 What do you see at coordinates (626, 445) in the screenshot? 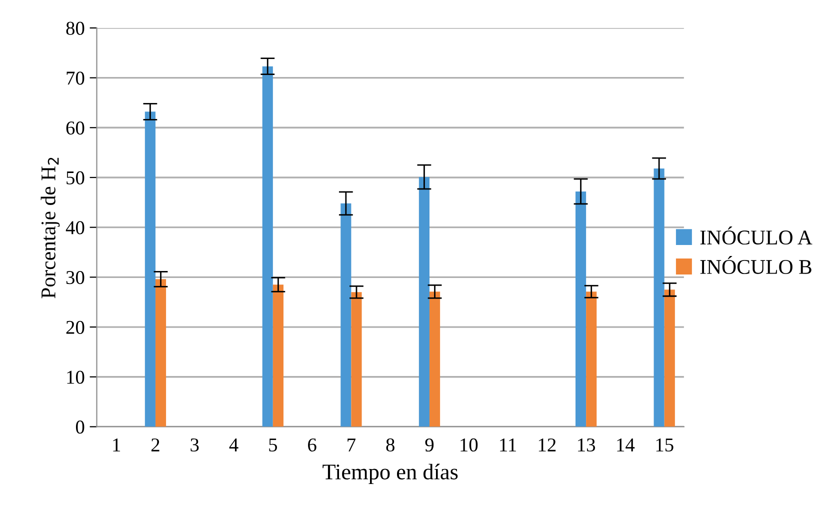
I see `x-tick-label: 14` at bounding box center [626, 445].